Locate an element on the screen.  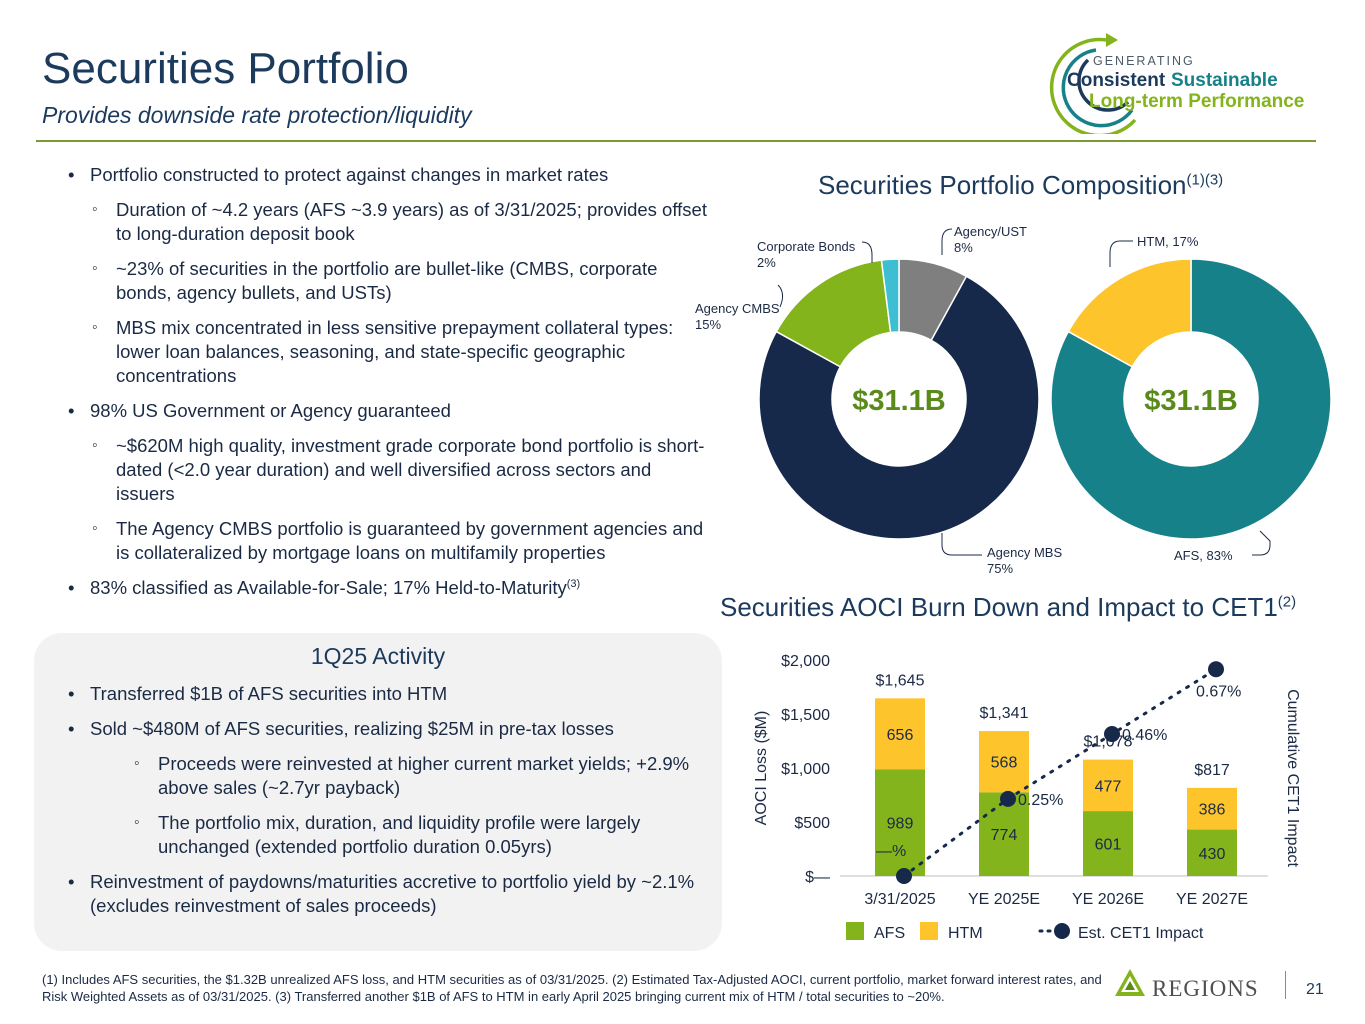
bar-total-label: $817 is located at coordinates (1212, 770).